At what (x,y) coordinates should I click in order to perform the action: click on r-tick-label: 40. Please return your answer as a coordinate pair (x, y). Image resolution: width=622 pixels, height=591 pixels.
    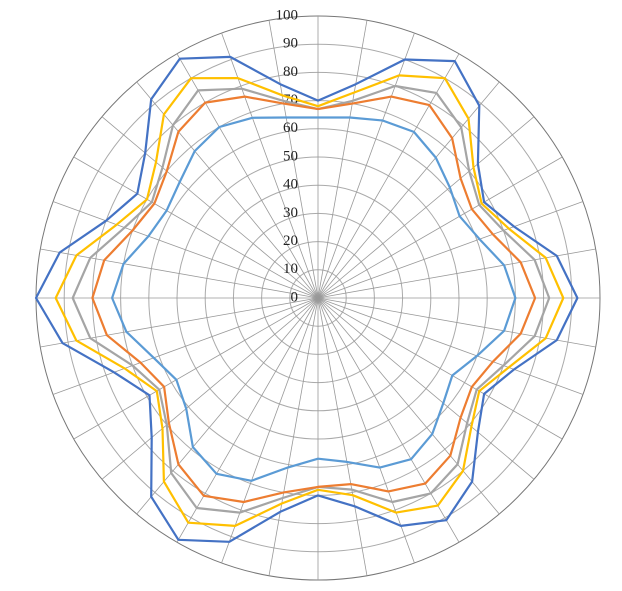
    Looking at the image, I should click on (290, 185).